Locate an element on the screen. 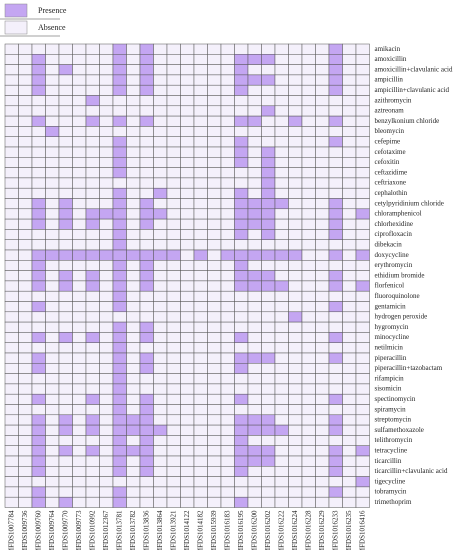  column-label: MFDS1013921 is located at coordinates (173, 530).